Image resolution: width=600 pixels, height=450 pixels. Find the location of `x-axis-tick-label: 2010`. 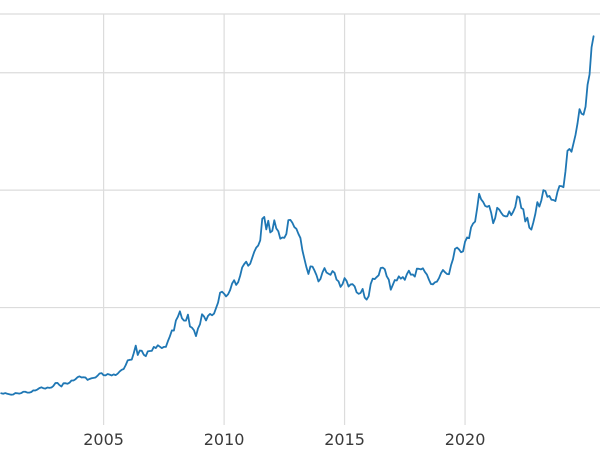

x-axis-tick-label: 2010 is located at coordinates (224, 439).